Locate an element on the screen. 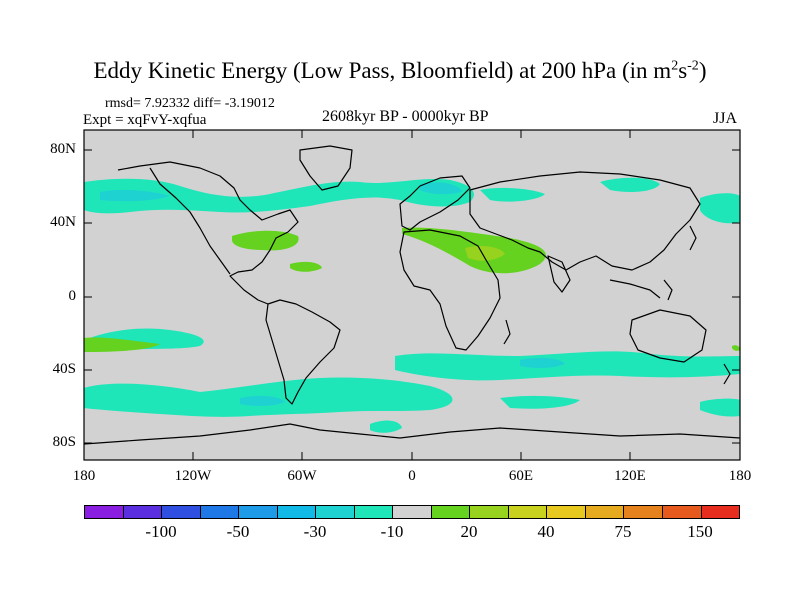 This screenshot has width=800, height=600. lon-label-120w: 120W is located at coordinates (193, 476).